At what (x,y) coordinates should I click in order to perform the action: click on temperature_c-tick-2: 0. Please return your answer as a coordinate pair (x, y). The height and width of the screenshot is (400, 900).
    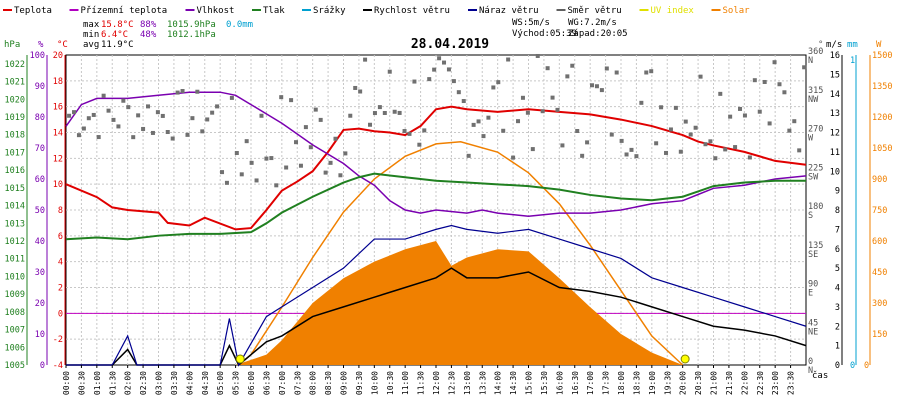
    Looking at the image, I should click on (60, 314).